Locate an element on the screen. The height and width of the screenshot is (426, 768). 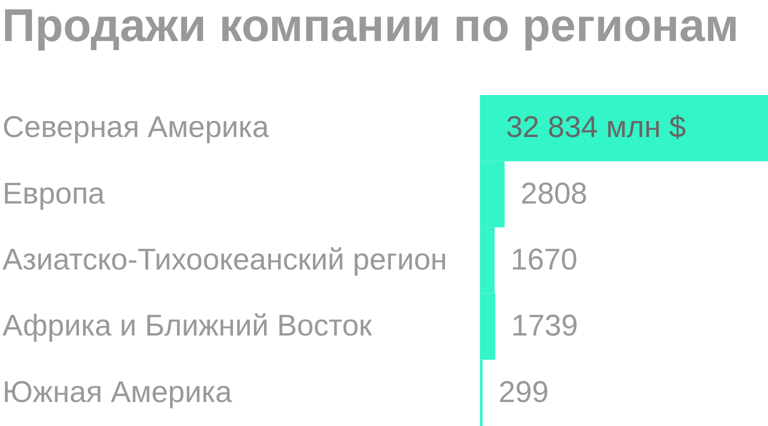
data-label: 299 is located at coordinates (523, 392).